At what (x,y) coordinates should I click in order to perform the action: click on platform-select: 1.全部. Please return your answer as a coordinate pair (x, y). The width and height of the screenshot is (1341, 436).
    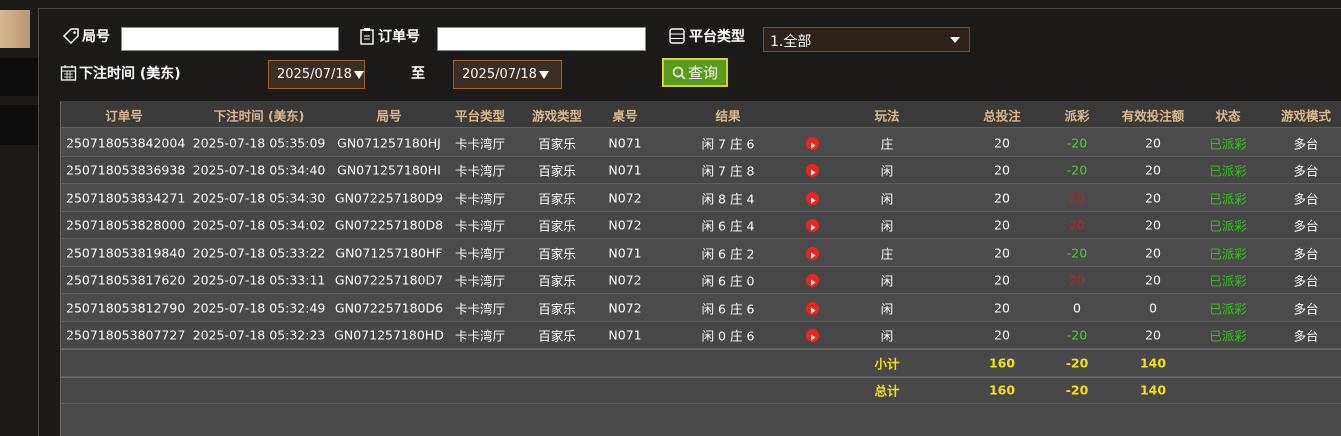
    Looking at the image, I should click on (866, 39).